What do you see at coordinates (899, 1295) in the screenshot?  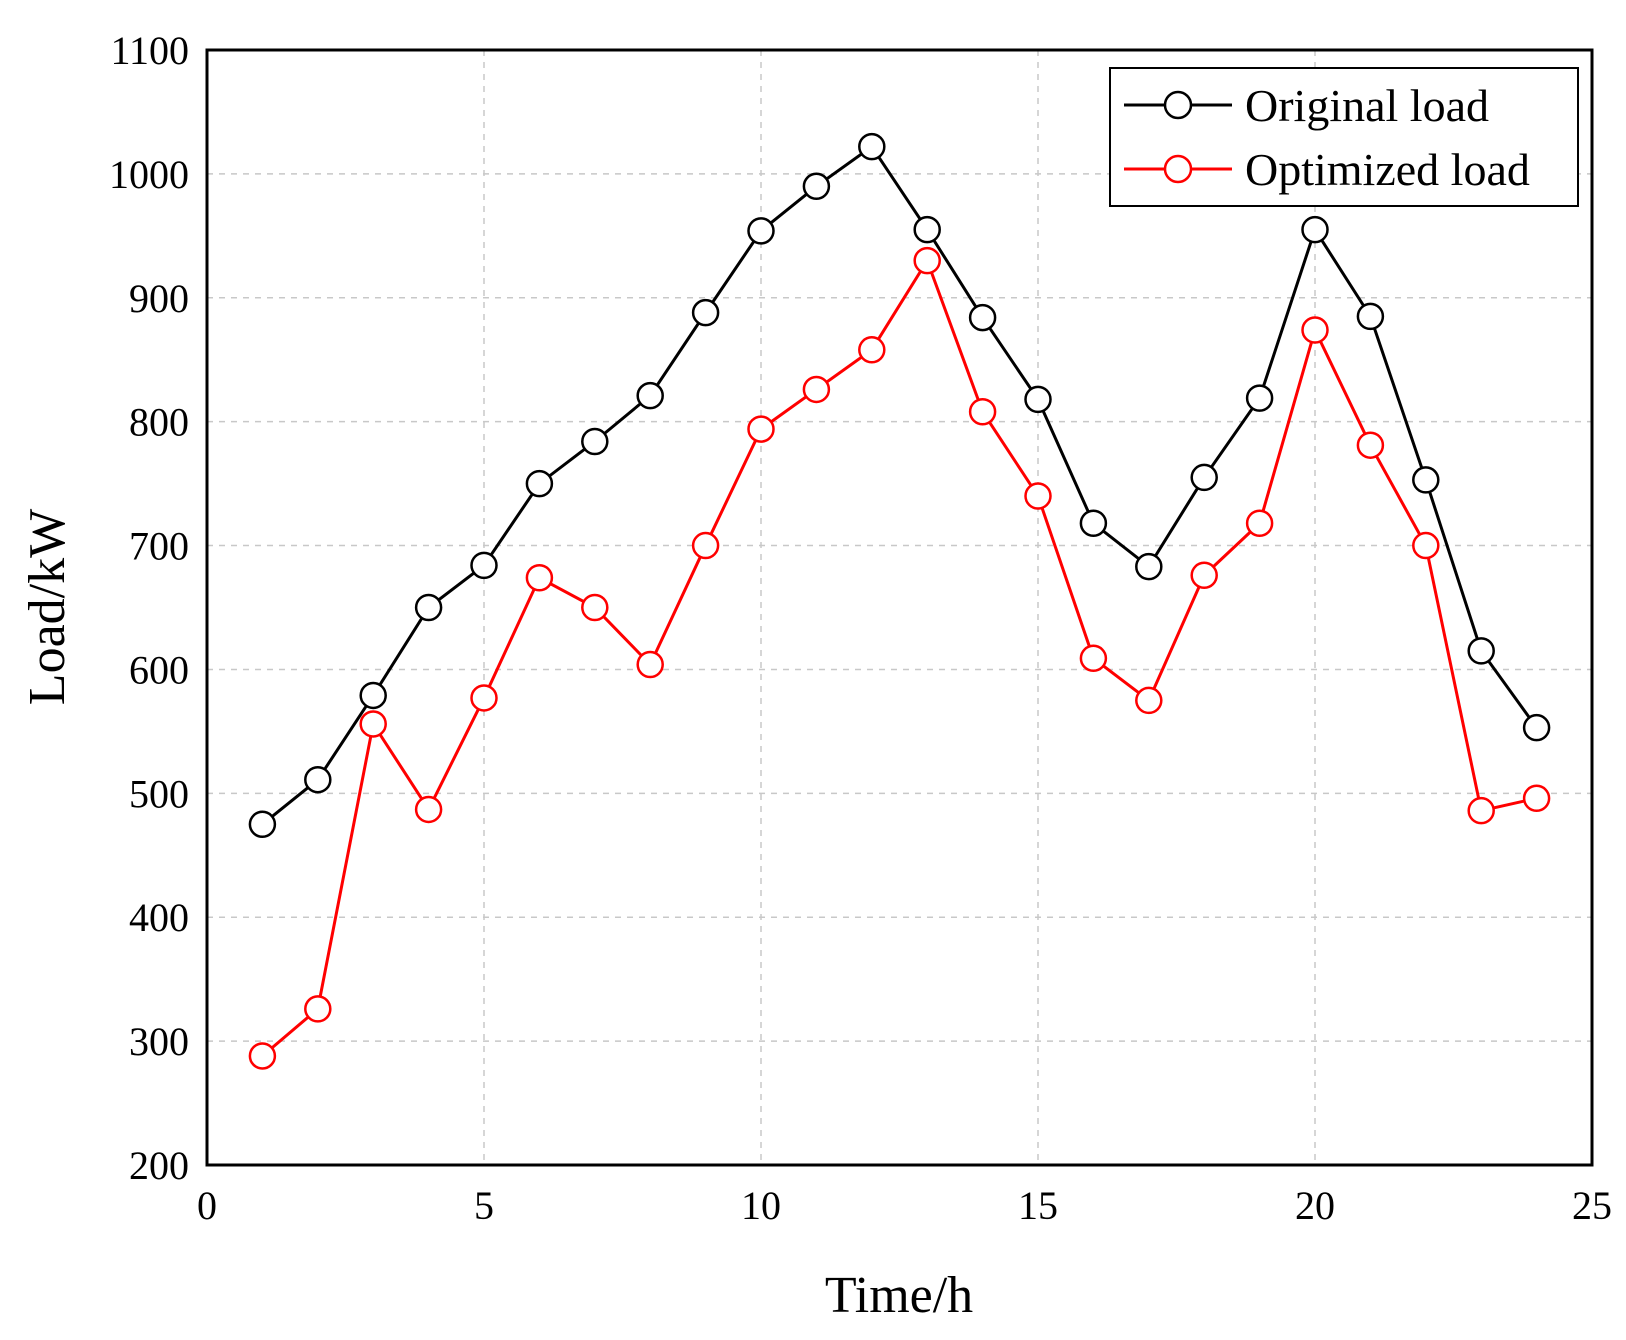 I see `x-axis-title: Time/h` at bounding box center [899, 1295].